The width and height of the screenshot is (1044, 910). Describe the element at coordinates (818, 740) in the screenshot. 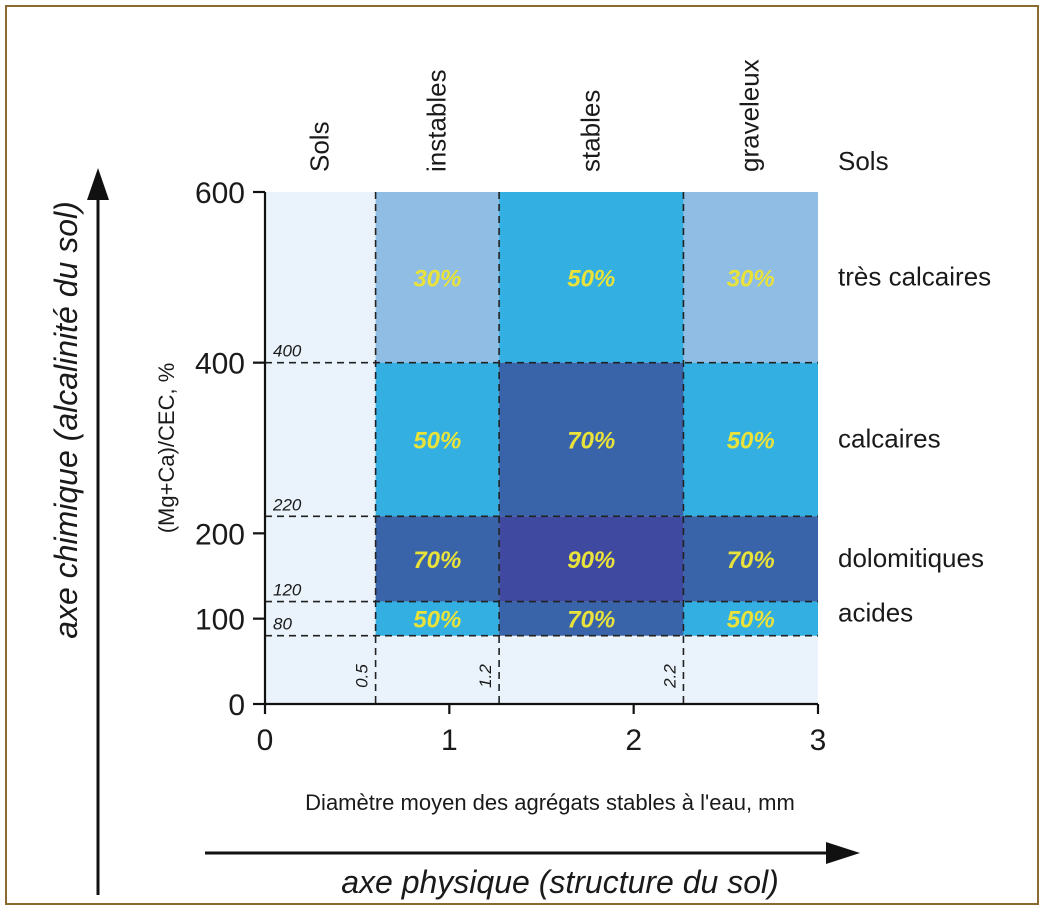

I see `x-tick-label: 3` at that location.